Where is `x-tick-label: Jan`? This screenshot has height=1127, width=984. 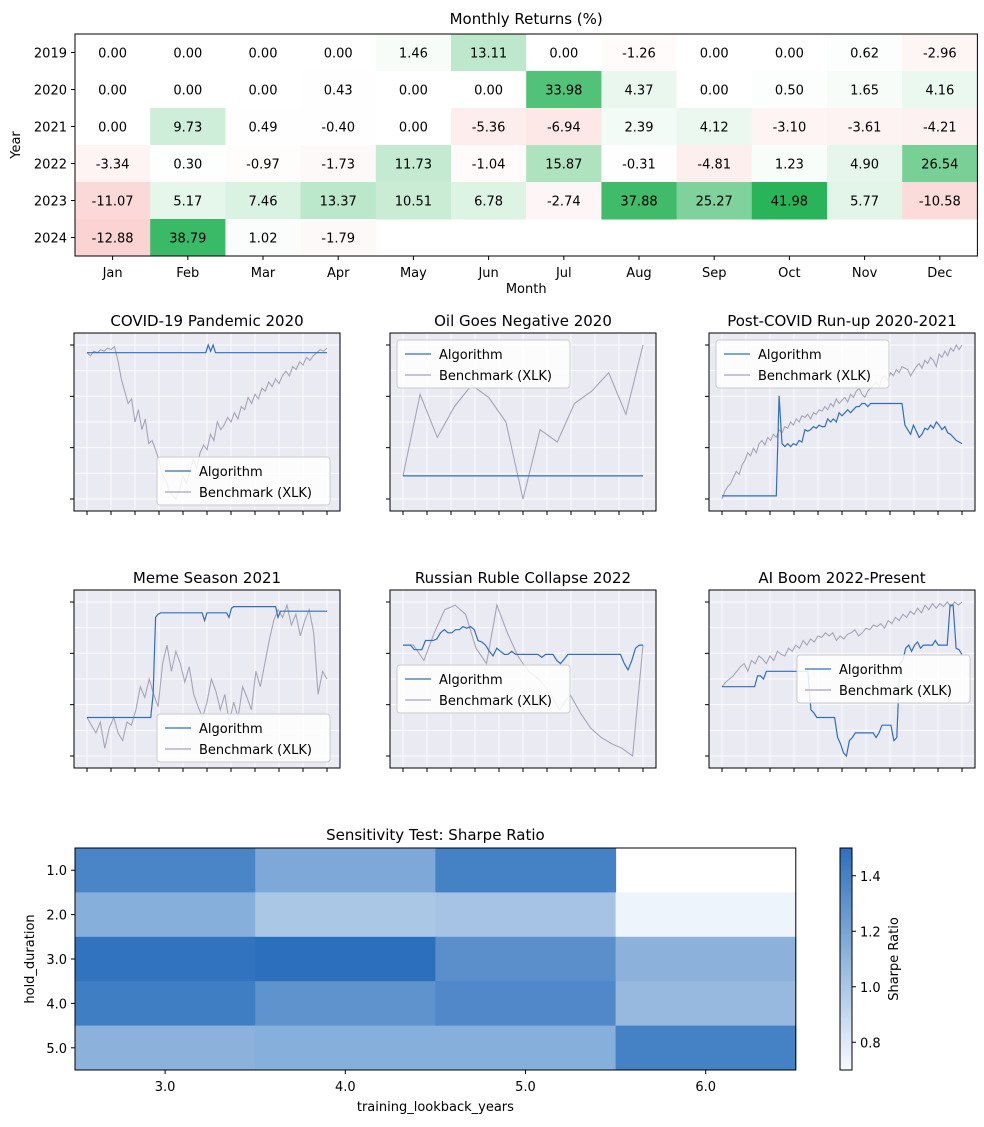 x-tick-label: Jan is located at coordinates (112, 273).